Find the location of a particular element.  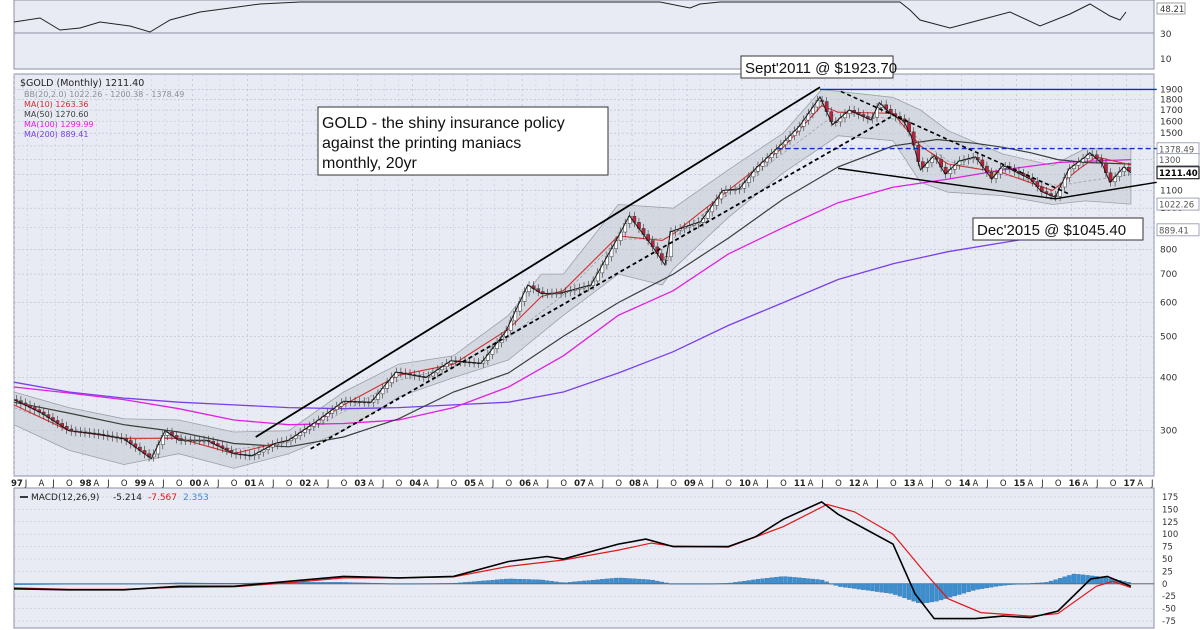

macd-tick-label: 50 is located at coordinates (1167, 560).